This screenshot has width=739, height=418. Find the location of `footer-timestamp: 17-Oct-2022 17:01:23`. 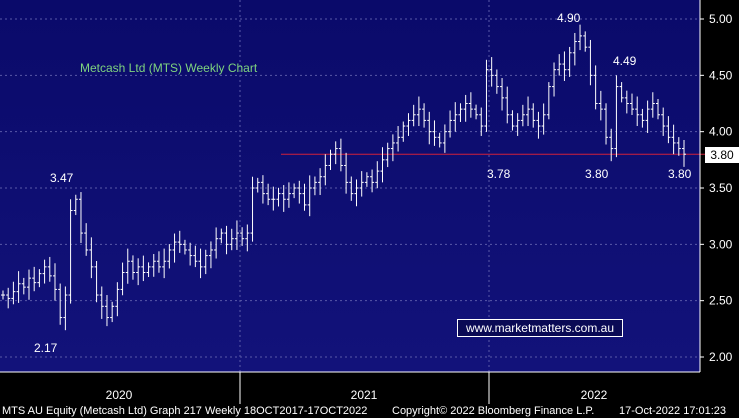

footer-timestamp: 17-Oct-2022 17:01:23 is located at coordinates (673, 411).